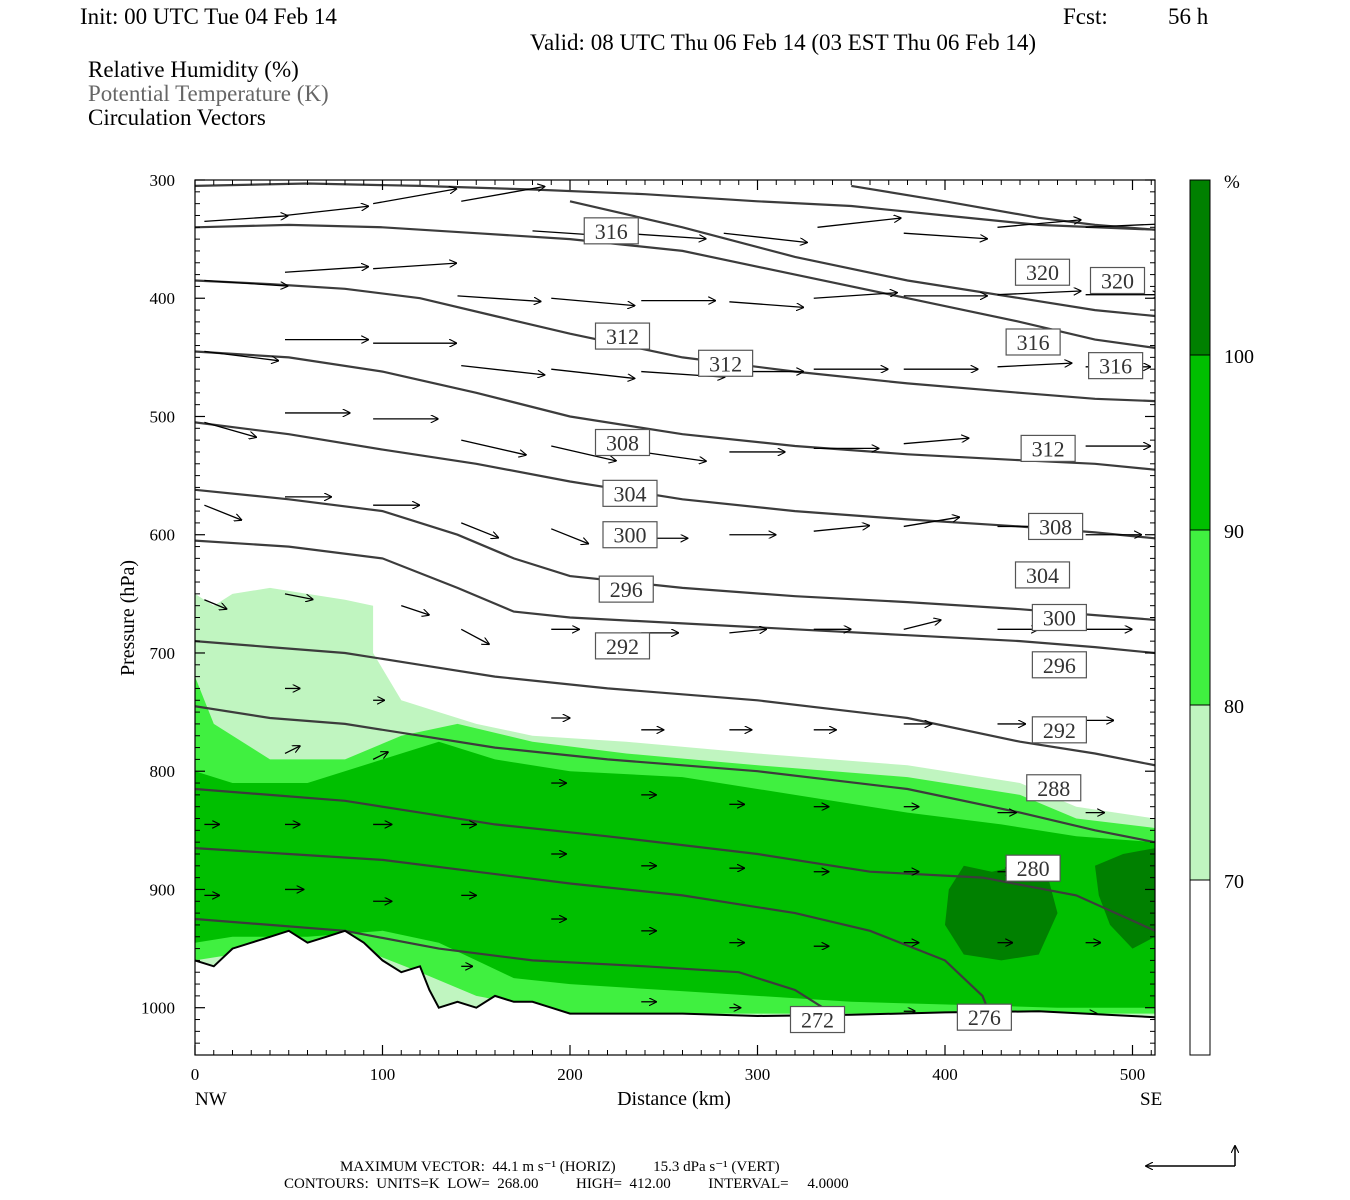 Image resolution: width=1350 pixels, height=1200 pixels. Describe the element at coordinates (163, 535) in the screenshot. I see `y-tick-label: 600` at that location.